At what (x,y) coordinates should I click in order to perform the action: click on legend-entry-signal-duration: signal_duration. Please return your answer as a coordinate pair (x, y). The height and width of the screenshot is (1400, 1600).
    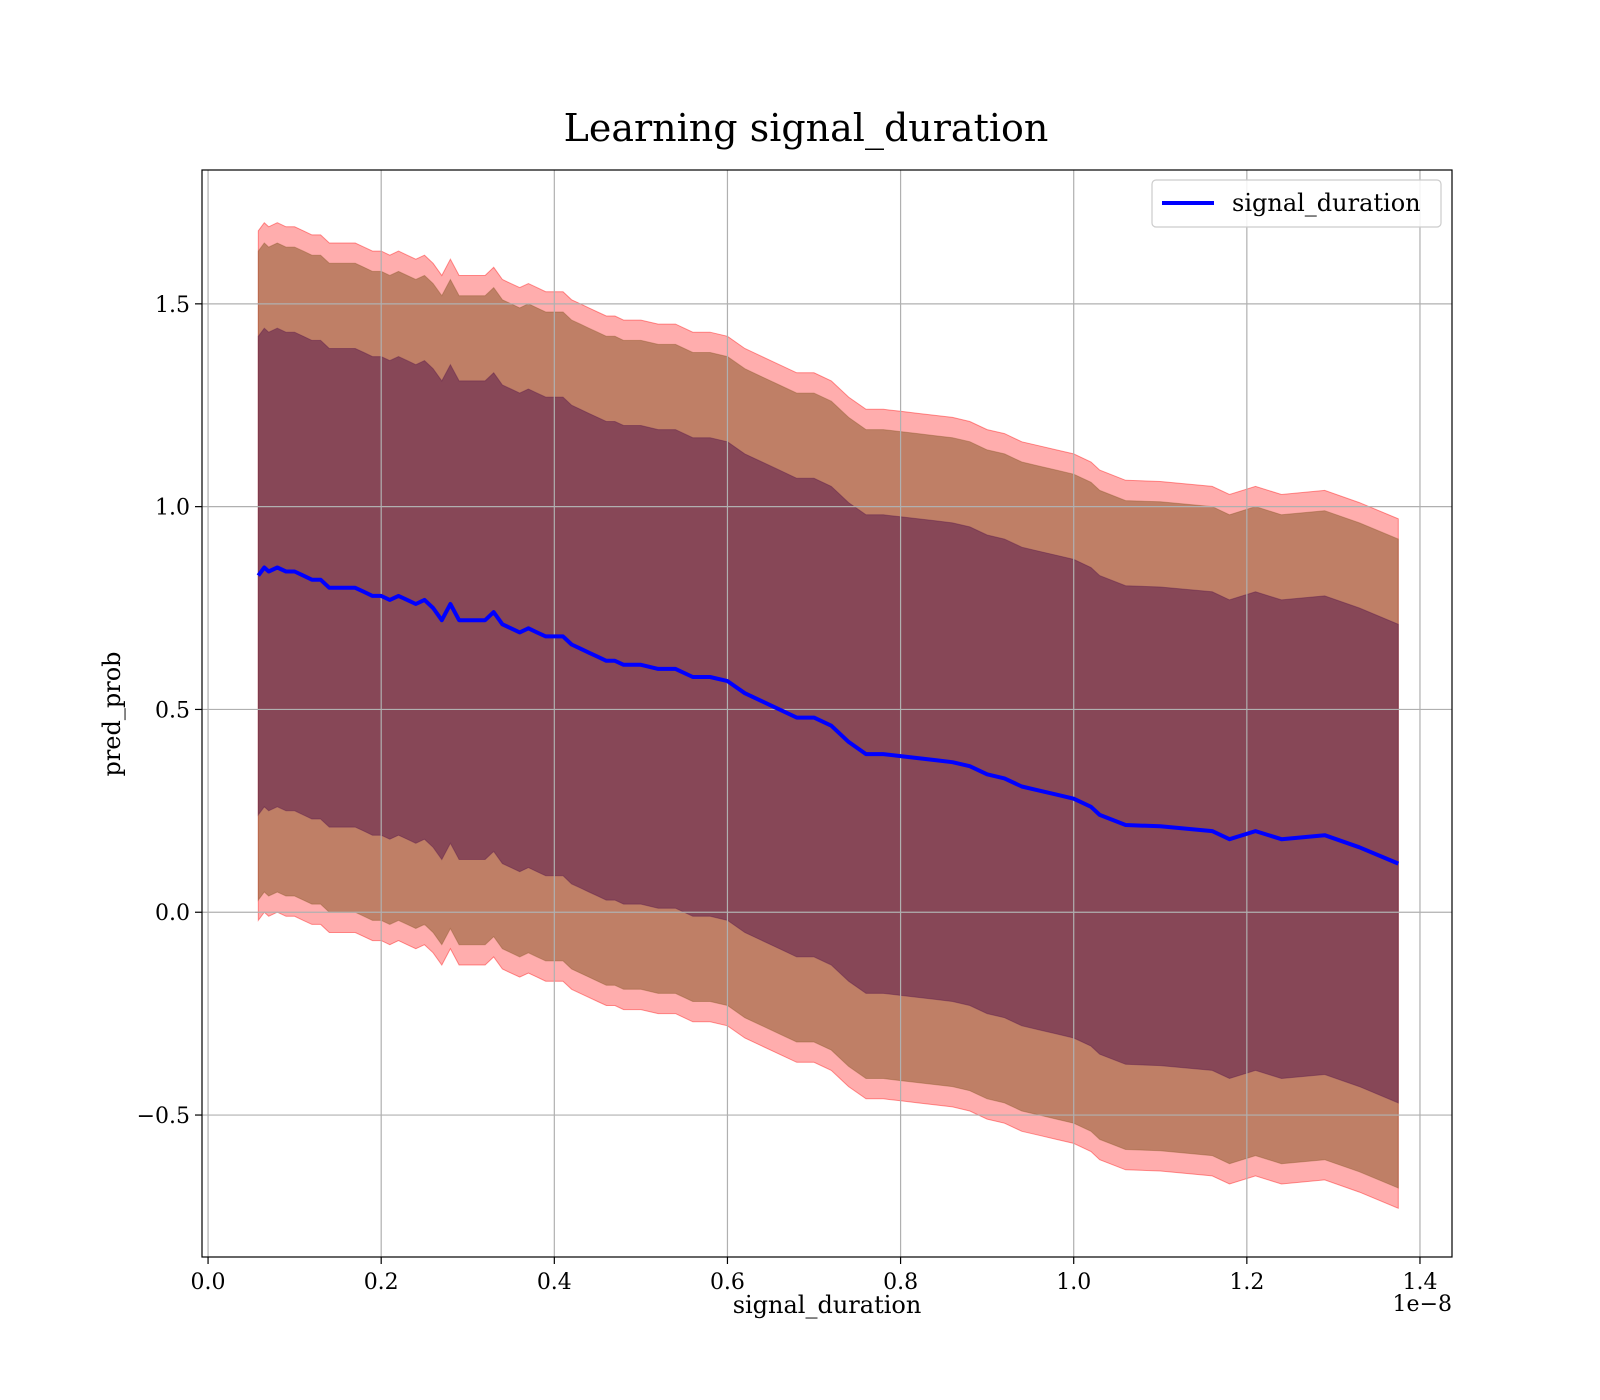
    Looking at the image, I should click on (1326, 203).